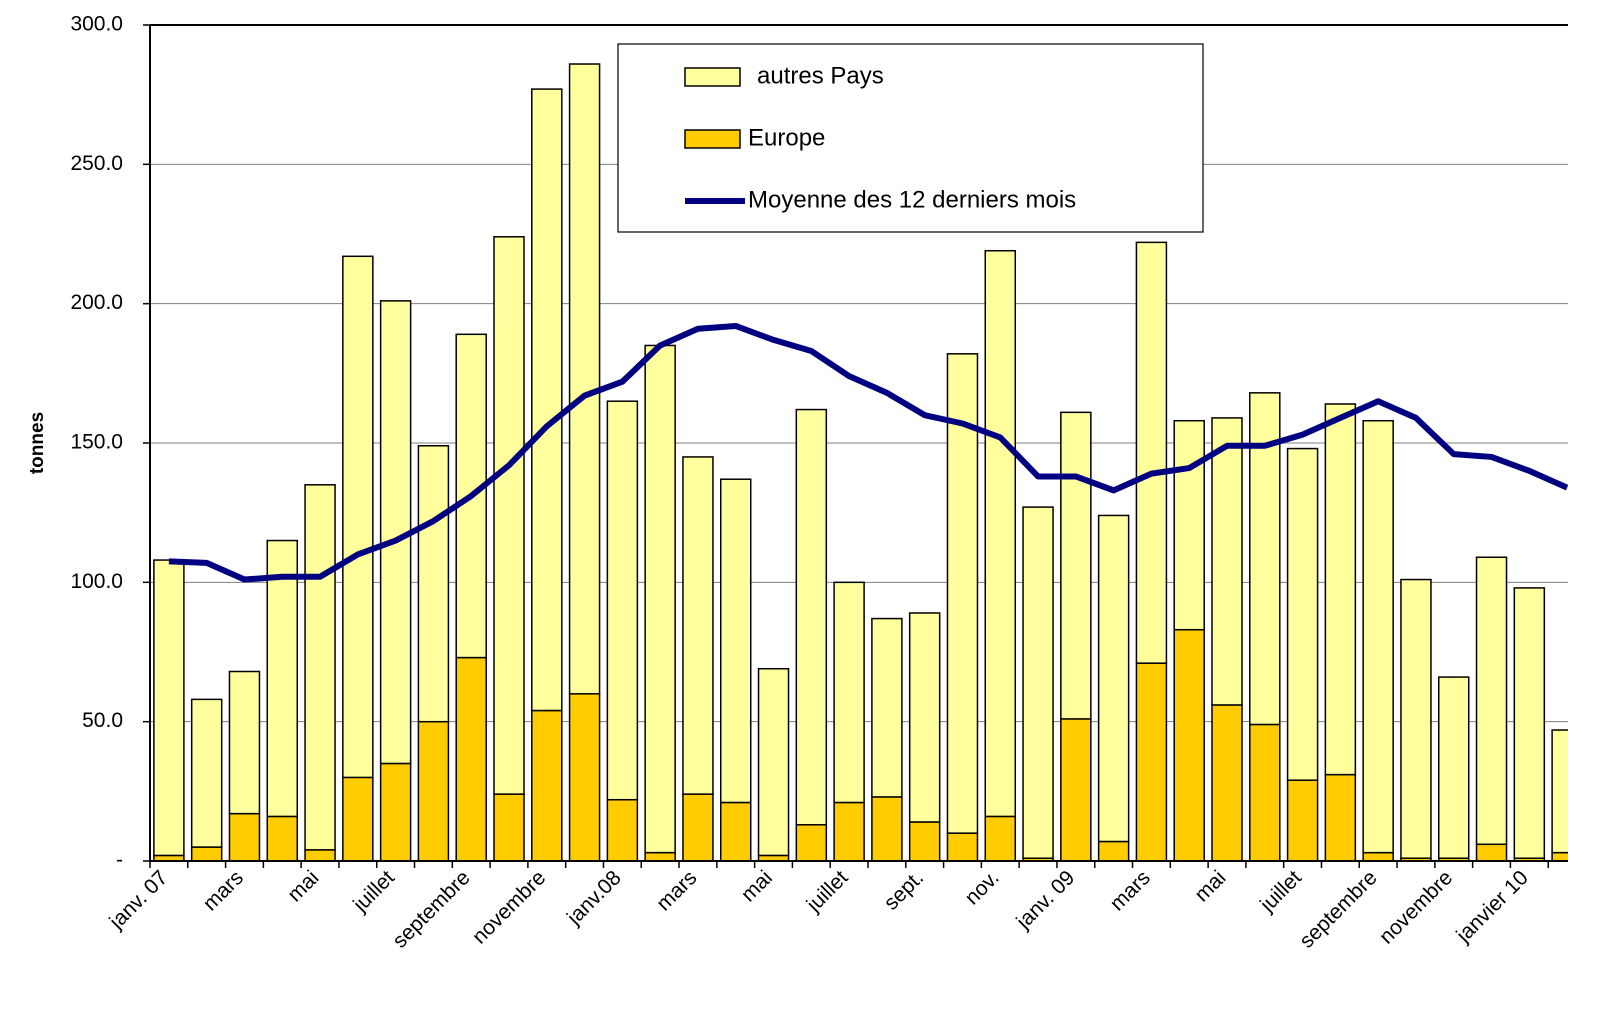  What do you see at coordinates (981, 887) in the screenshot?
I see `x-tick-label: nov.` at bounding box center [981, 887].